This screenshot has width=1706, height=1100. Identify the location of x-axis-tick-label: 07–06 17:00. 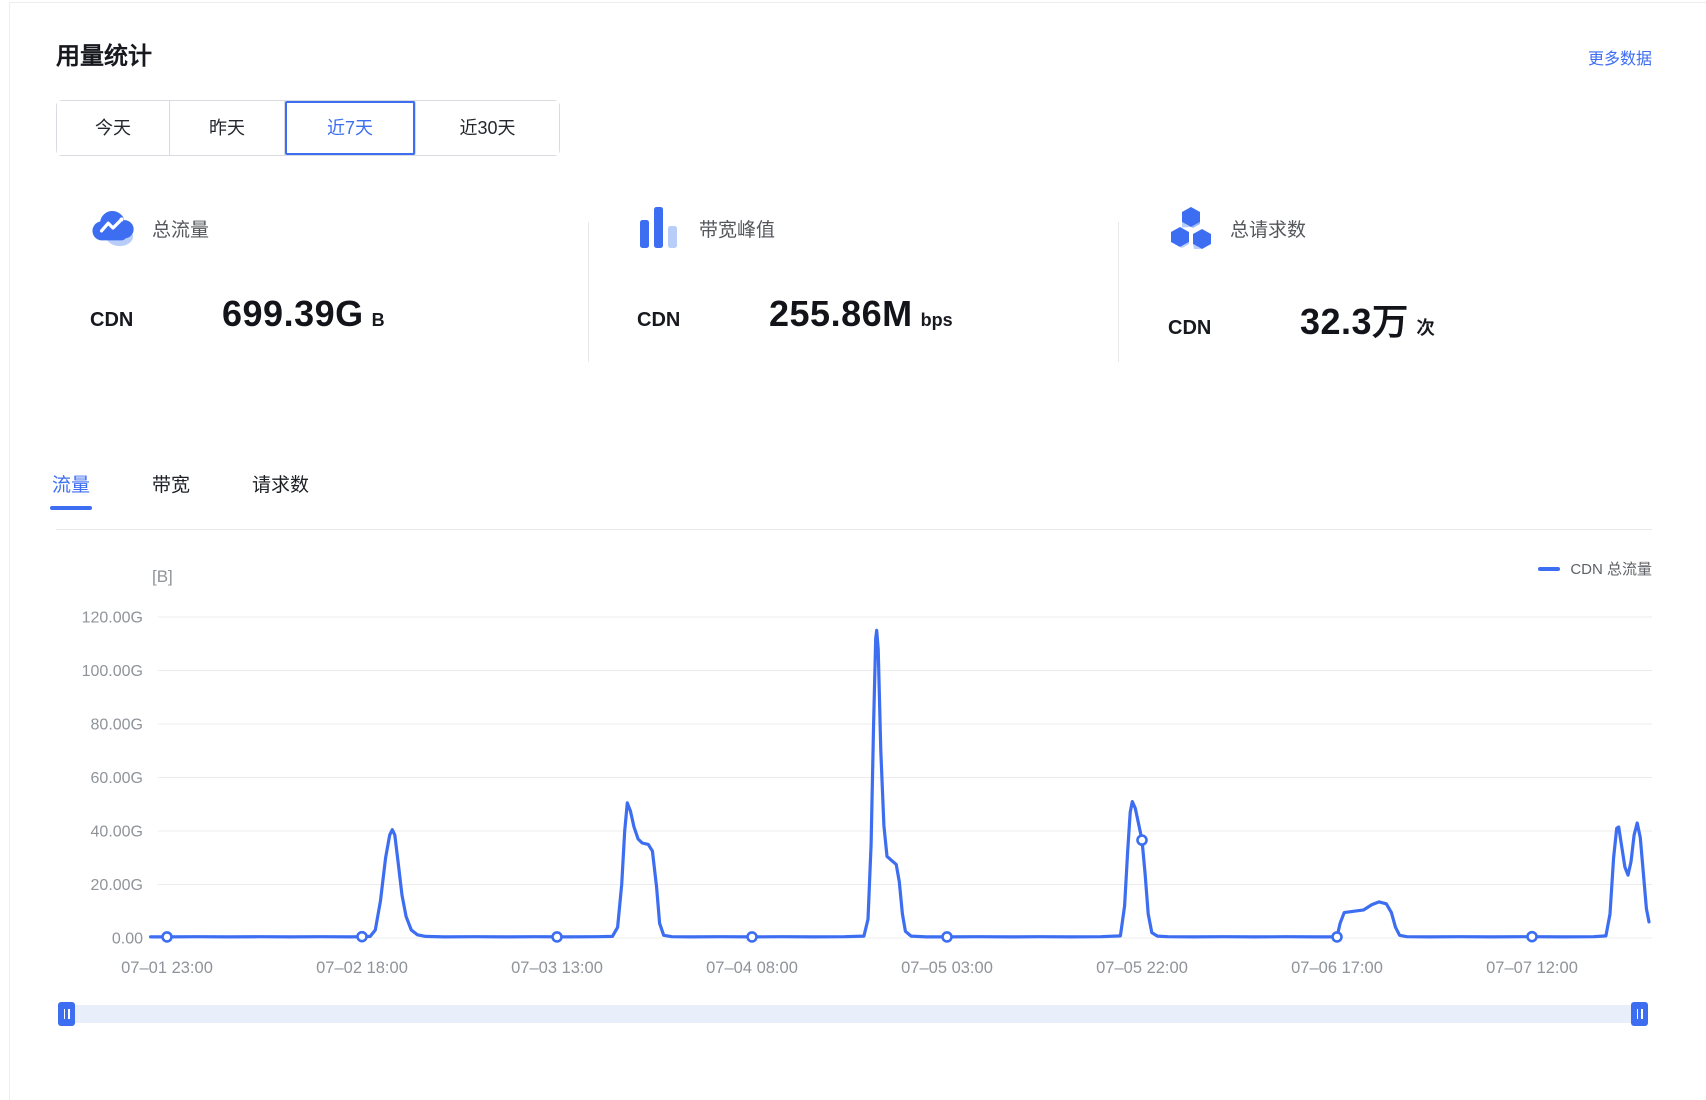
(1337, 968).